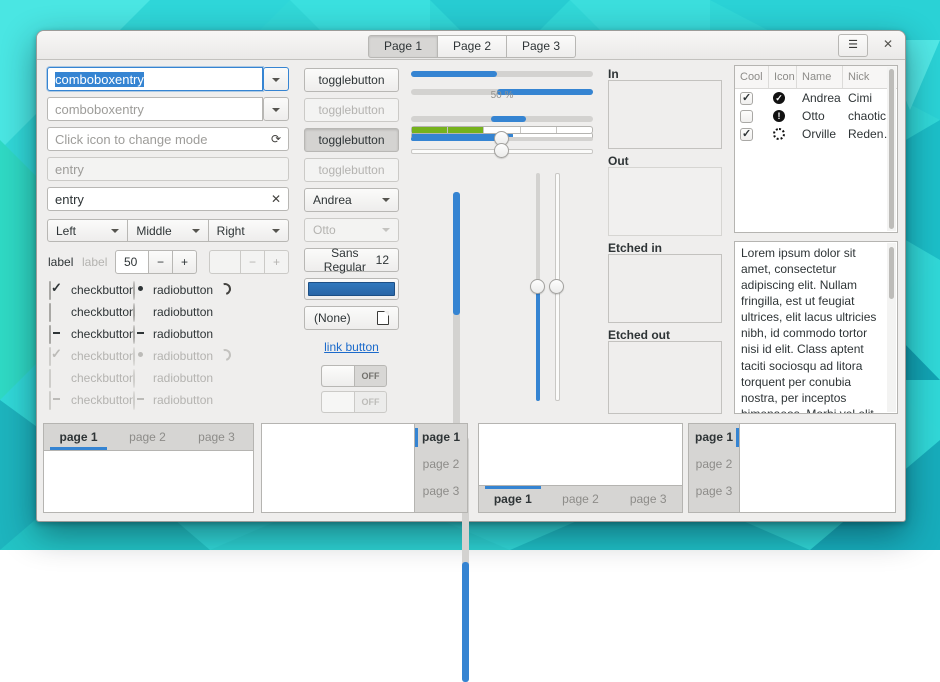 This screenshot has width=940, height=682. Describe the element at coordinates (344, 260) in the screenshot. I see `font-name: Sans Regular` at that location.